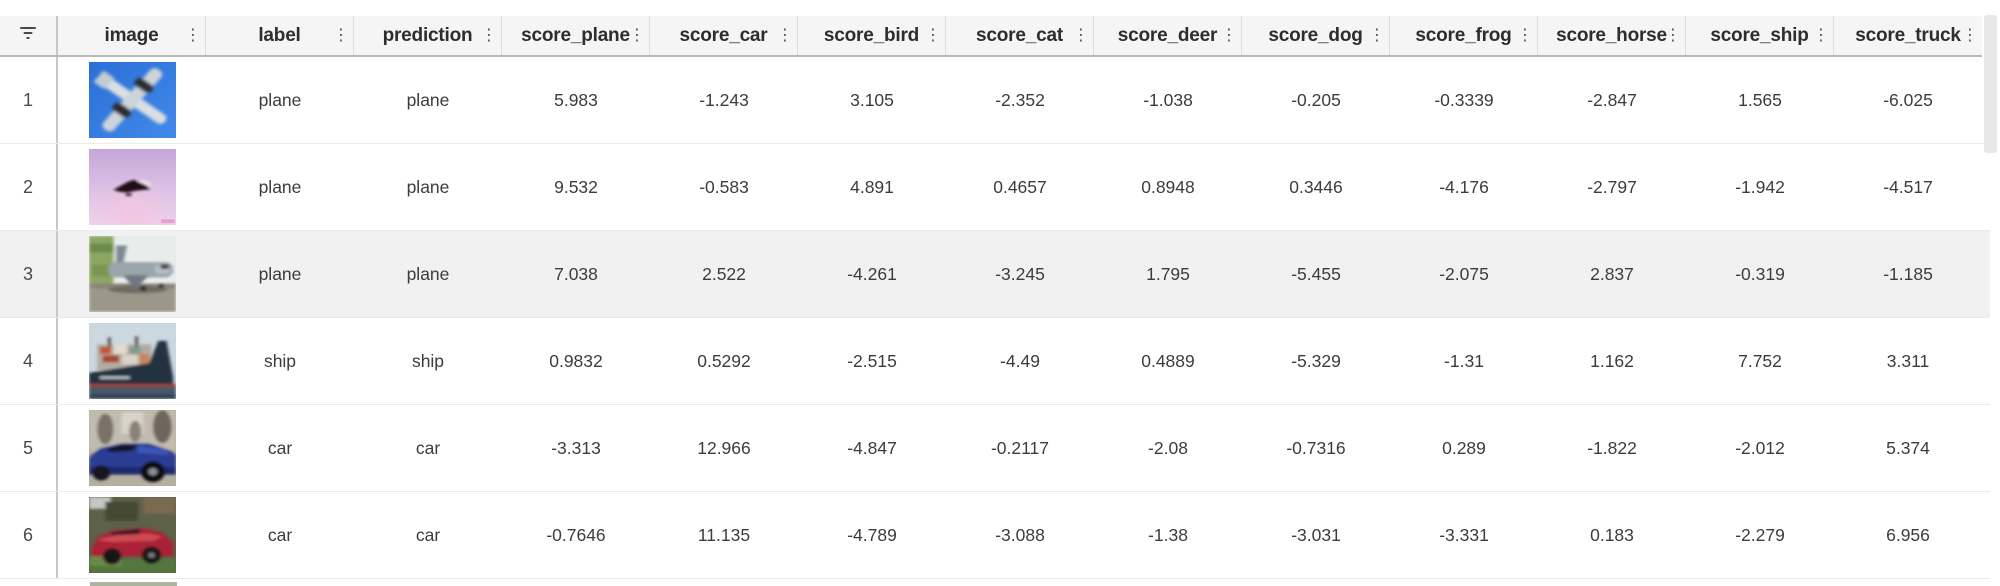  I want to click on cell-score_truck: 3.311, so click(1908, 360).